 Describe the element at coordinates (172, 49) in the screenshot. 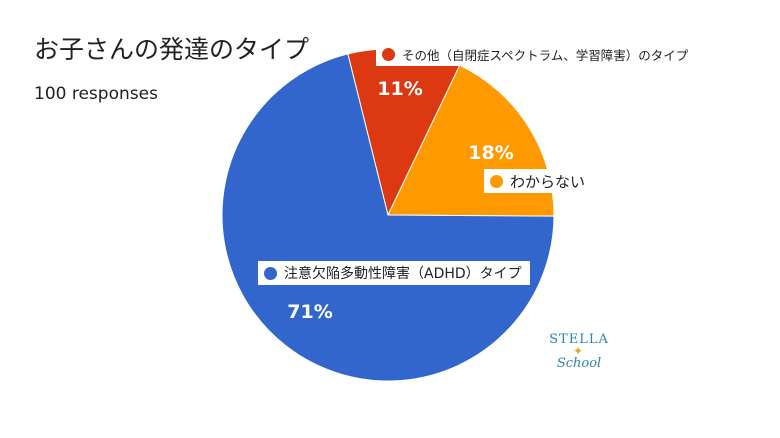

I see `chart-title: お子さんの発達のタイプ` at that location.